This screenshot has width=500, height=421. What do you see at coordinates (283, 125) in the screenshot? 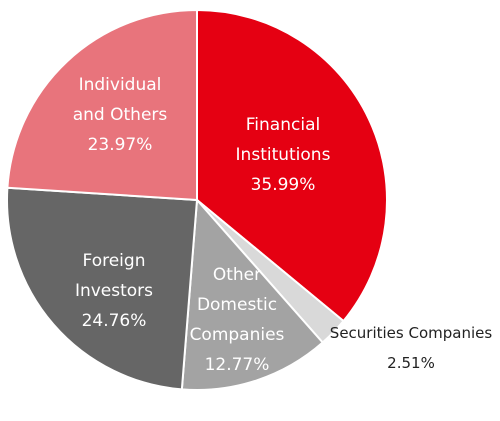
I see `slice-name-label: Financial` at bounding box center [283, 125].